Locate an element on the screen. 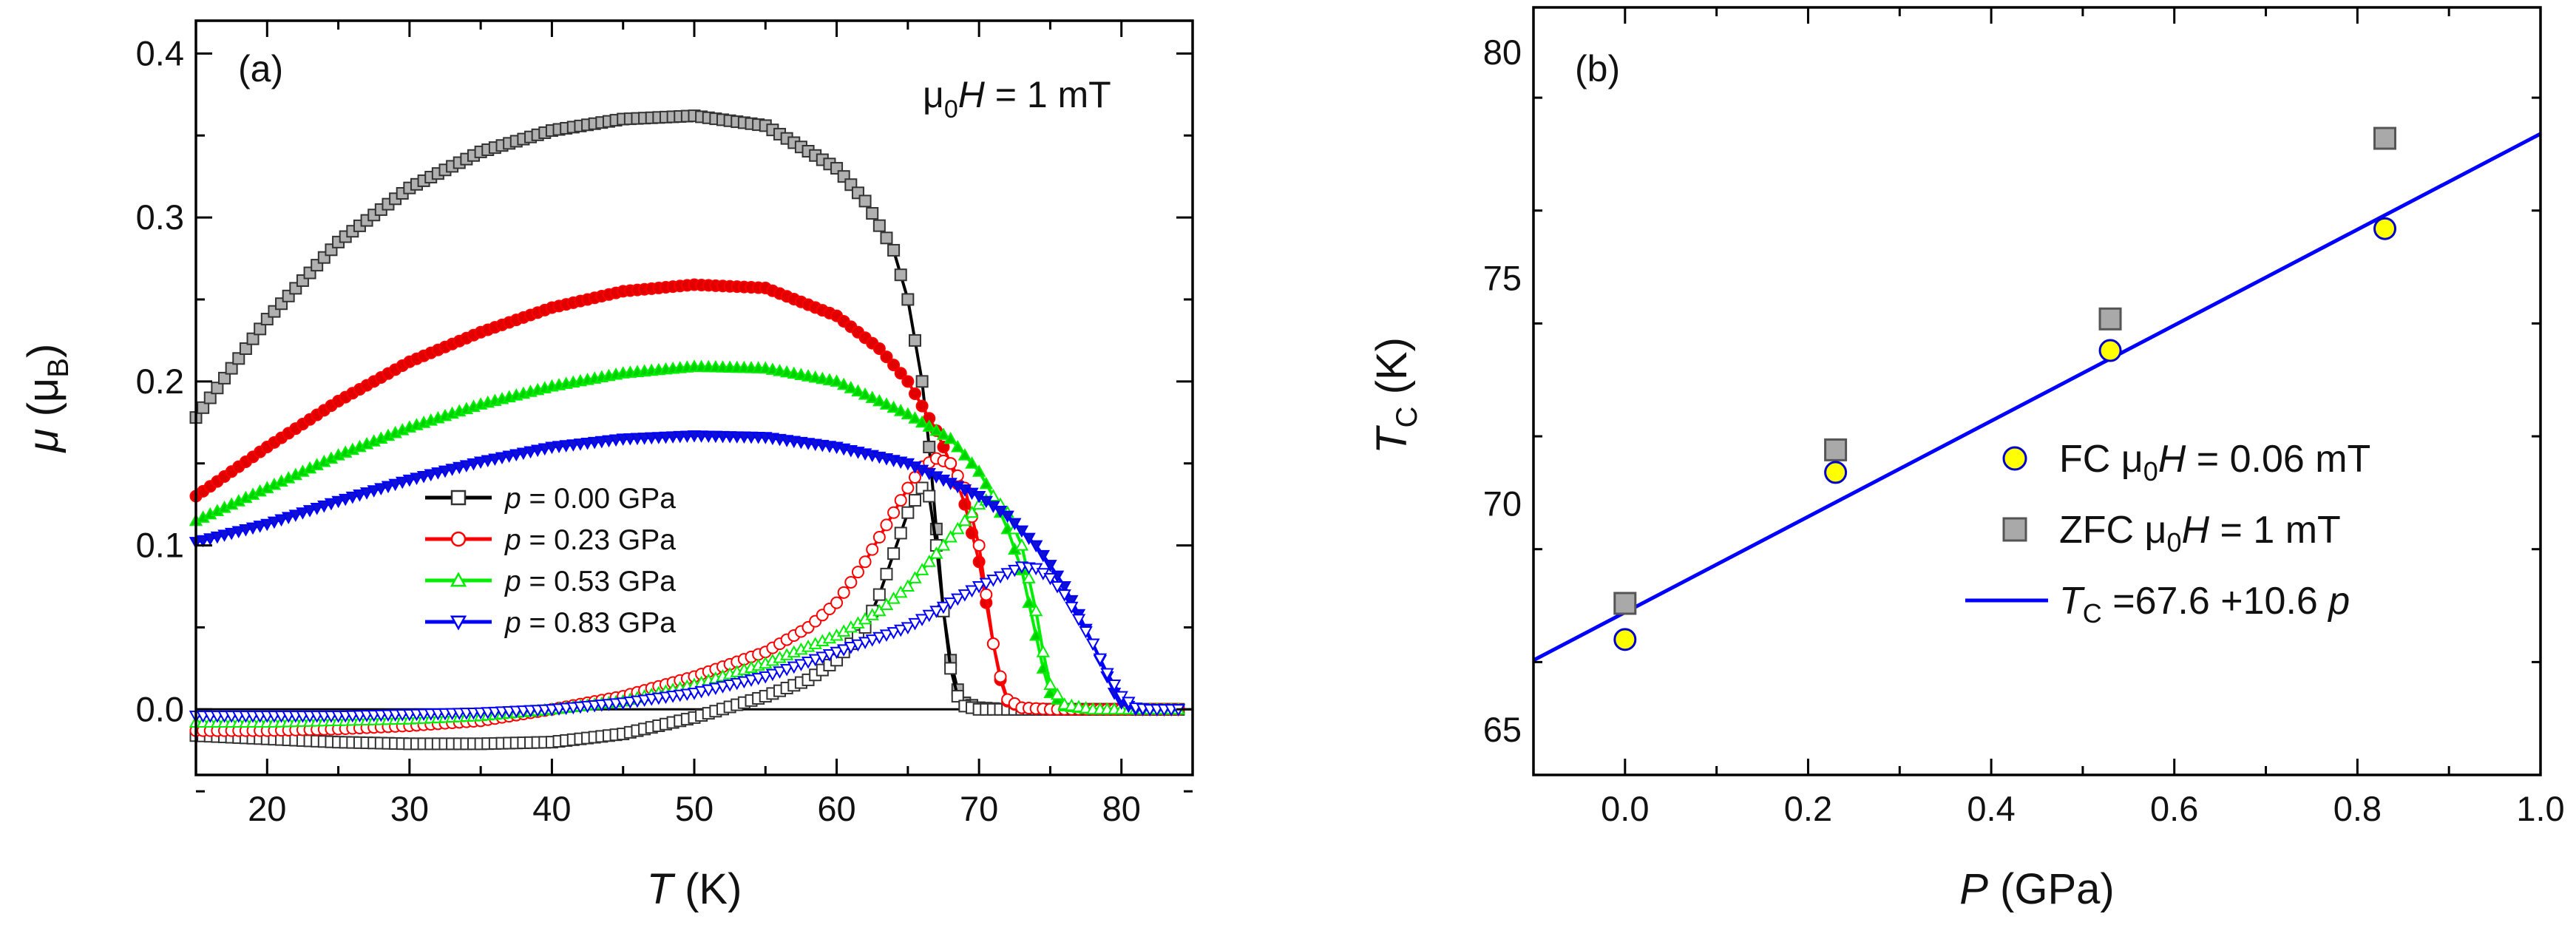 The height and width of the screenshot is (928, 2576). legend-label: p = 0.83 GPa is located at coordinates (590, 623).